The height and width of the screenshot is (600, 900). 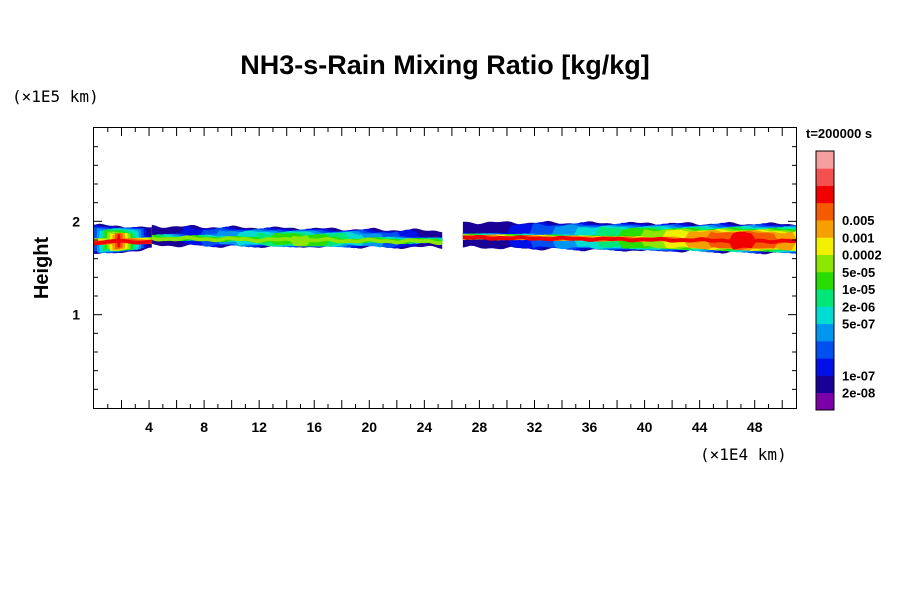 What do you see at coordinates (839, 133) in the screenshot?
I see `time-label: t=200000 s` at bounding box center [839, 133].